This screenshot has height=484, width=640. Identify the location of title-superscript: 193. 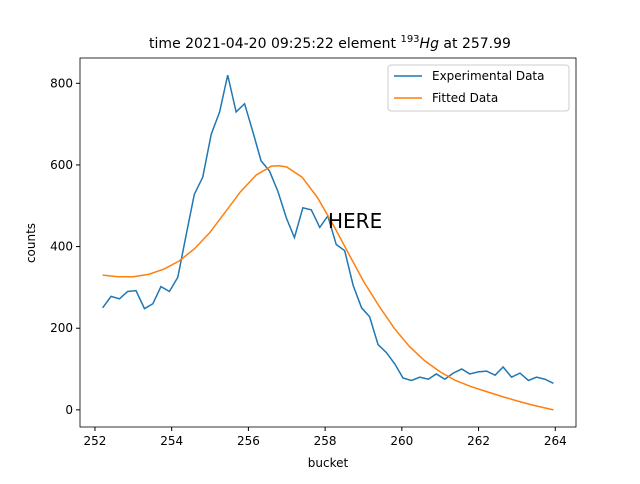
(409, 39).